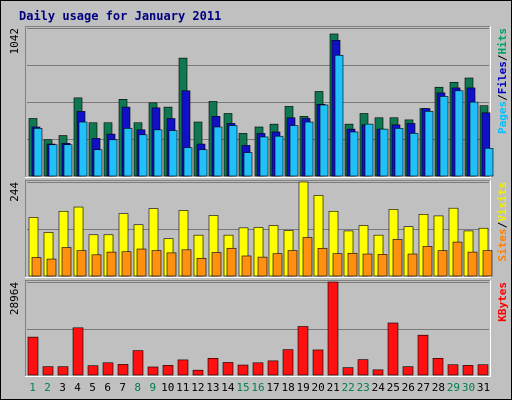 The width and height of the screenshot is (512, 400). Describe the element at coordinates (438, 387) in the screenshot. I see `day-label-28: 28` at that location.